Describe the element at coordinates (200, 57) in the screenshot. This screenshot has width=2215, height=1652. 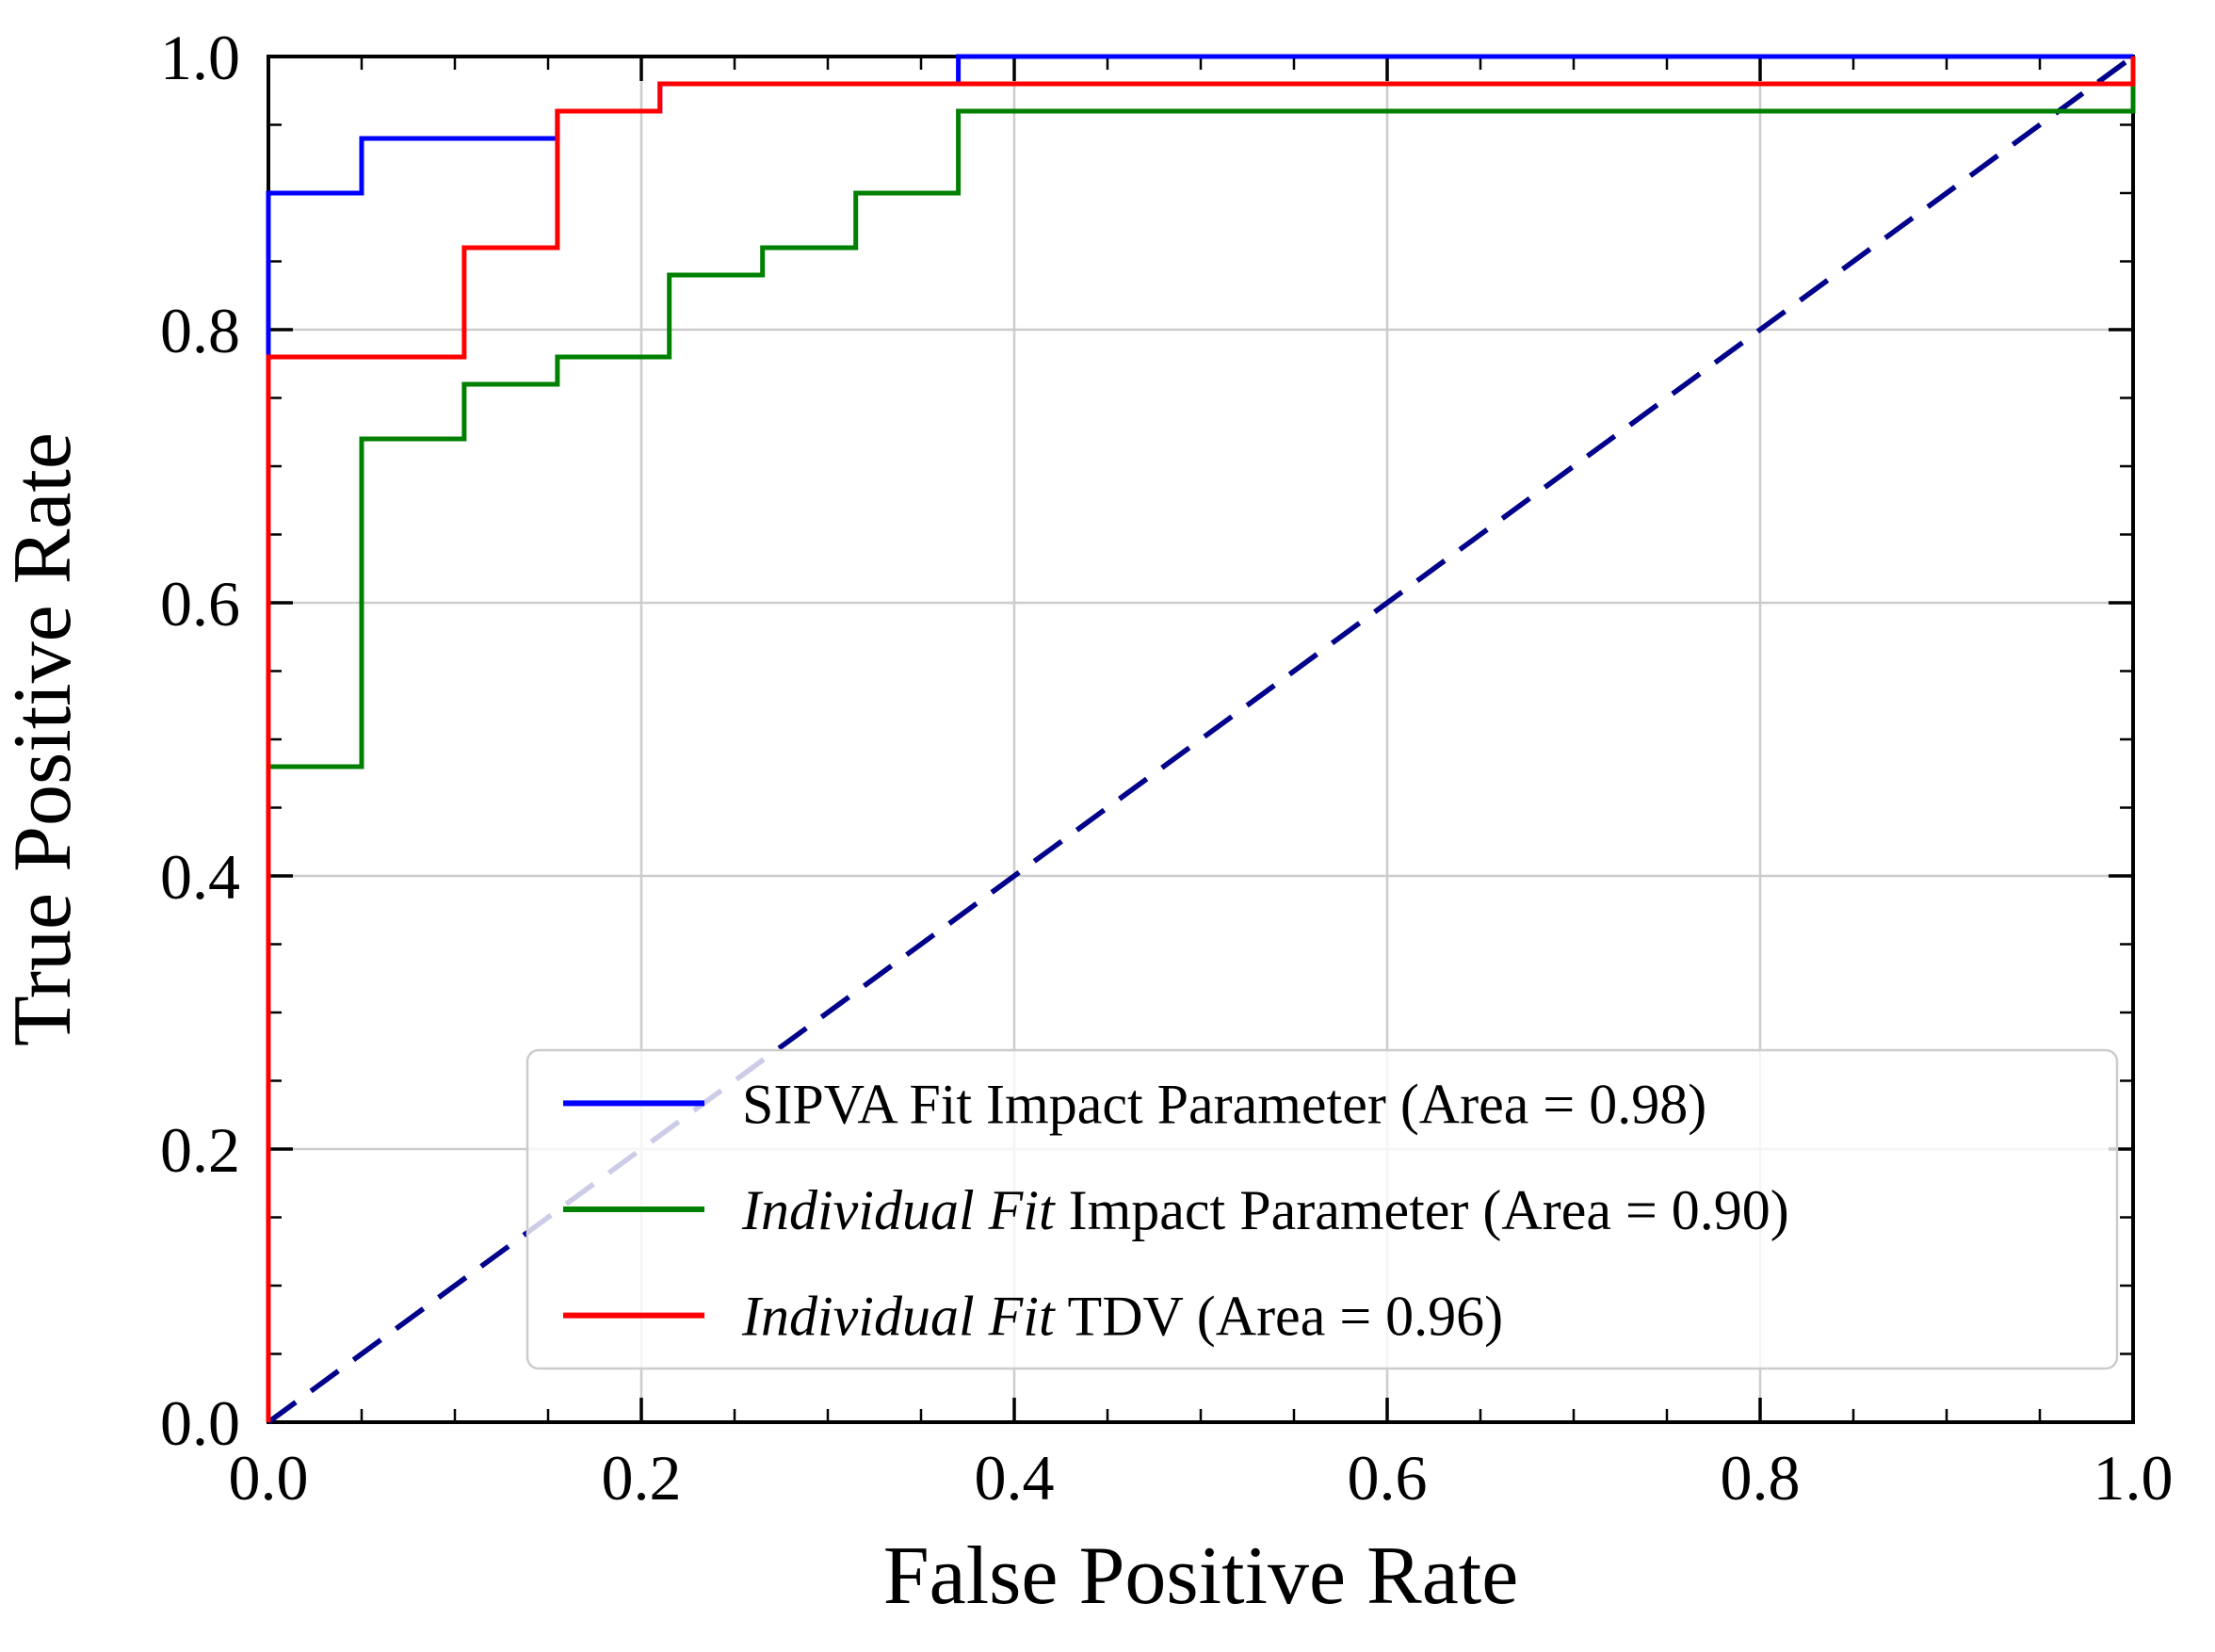
I see `y-tick-label: 1.0` at that location.